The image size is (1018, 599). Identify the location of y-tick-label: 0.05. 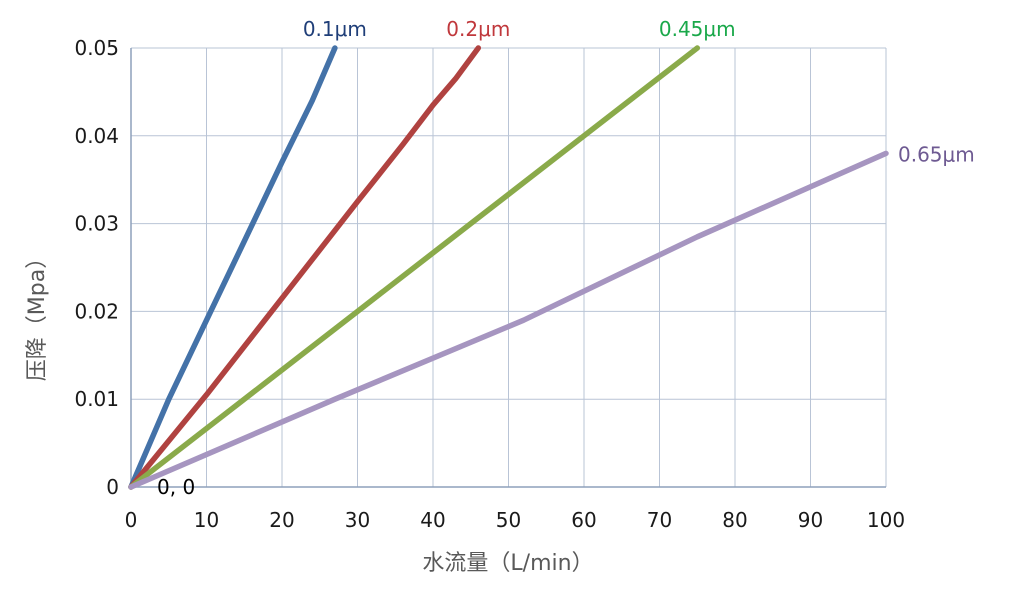
(96, 48).